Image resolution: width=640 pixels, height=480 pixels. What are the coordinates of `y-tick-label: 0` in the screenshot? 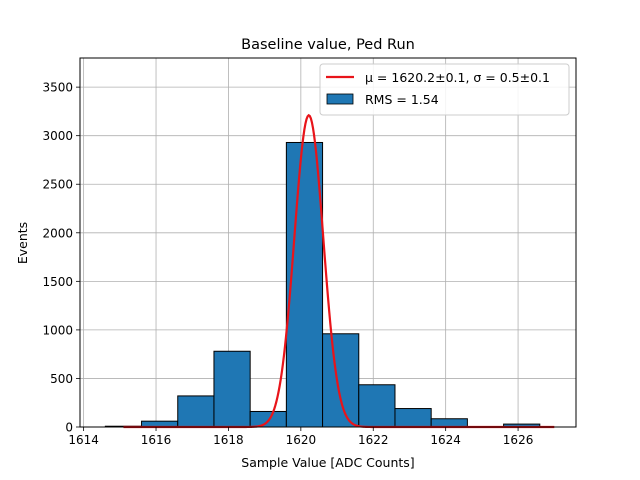 It's located at (69, 428).